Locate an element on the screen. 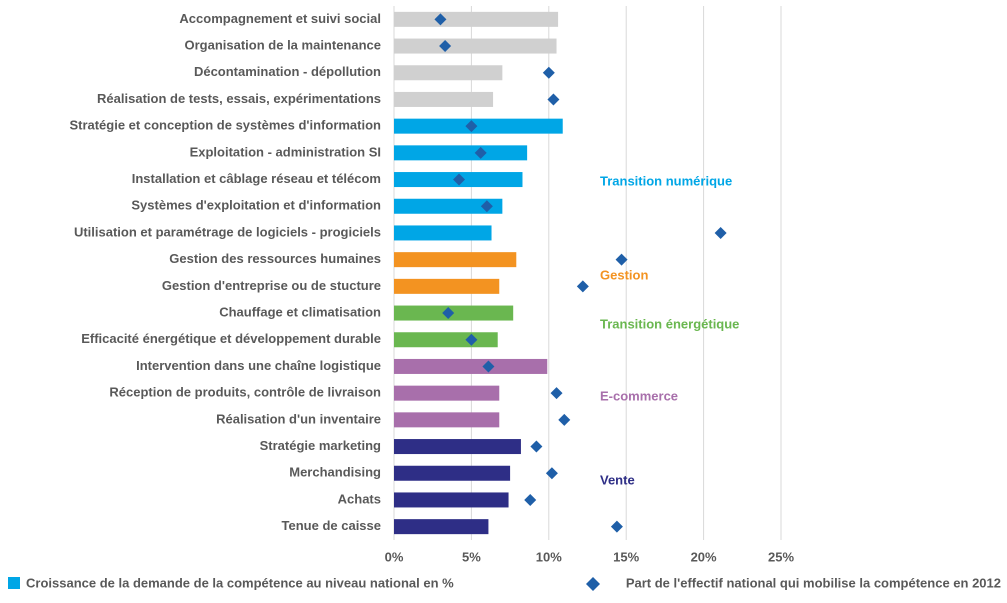 The height and width of the screenshot is (603, 1007). y-tick-label: Réalisation d'un inventaire is located at coordinates (298, 418).